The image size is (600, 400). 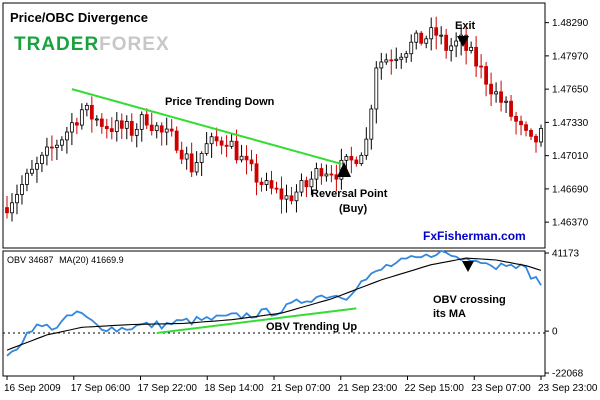 I want to click on chart-title: Price/OBC Divergence, so click(x=79, y=17).